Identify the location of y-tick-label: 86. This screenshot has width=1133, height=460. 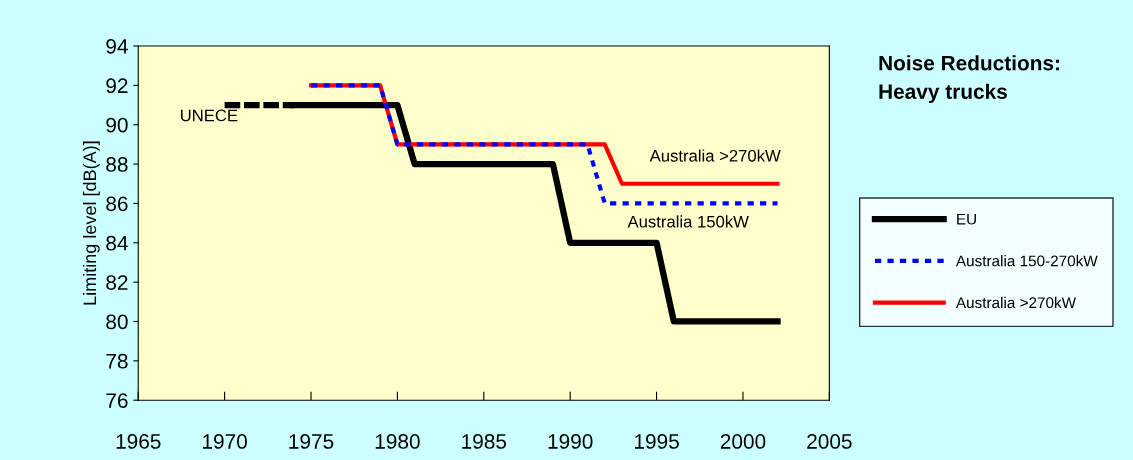
(117, 204).